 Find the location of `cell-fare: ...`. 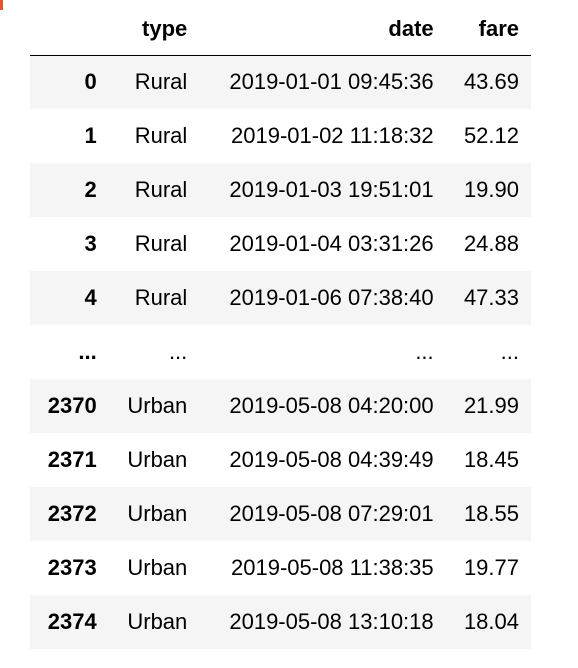

cell-fare: ... is located at coordinates (509, 351).